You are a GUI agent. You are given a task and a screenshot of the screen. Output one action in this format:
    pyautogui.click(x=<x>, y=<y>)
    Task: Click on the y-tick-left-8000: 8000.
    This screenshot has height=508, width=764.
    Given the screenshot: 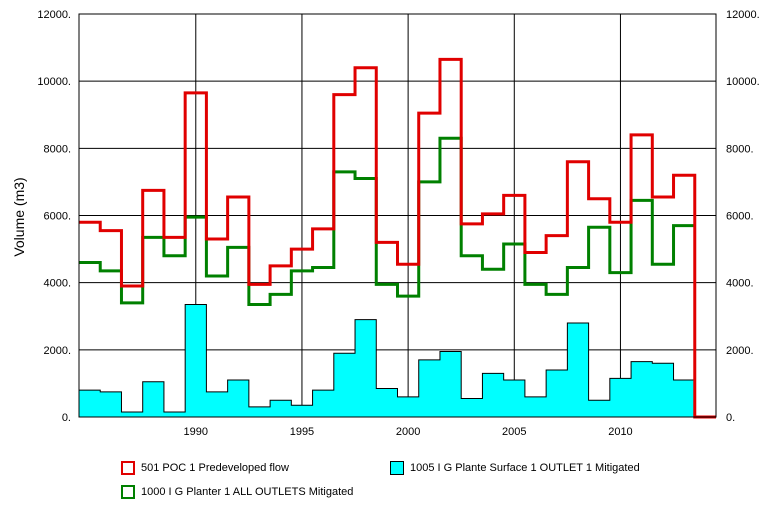 What is the action you would take?
    pyautogui.click(x=57, y=149)
    